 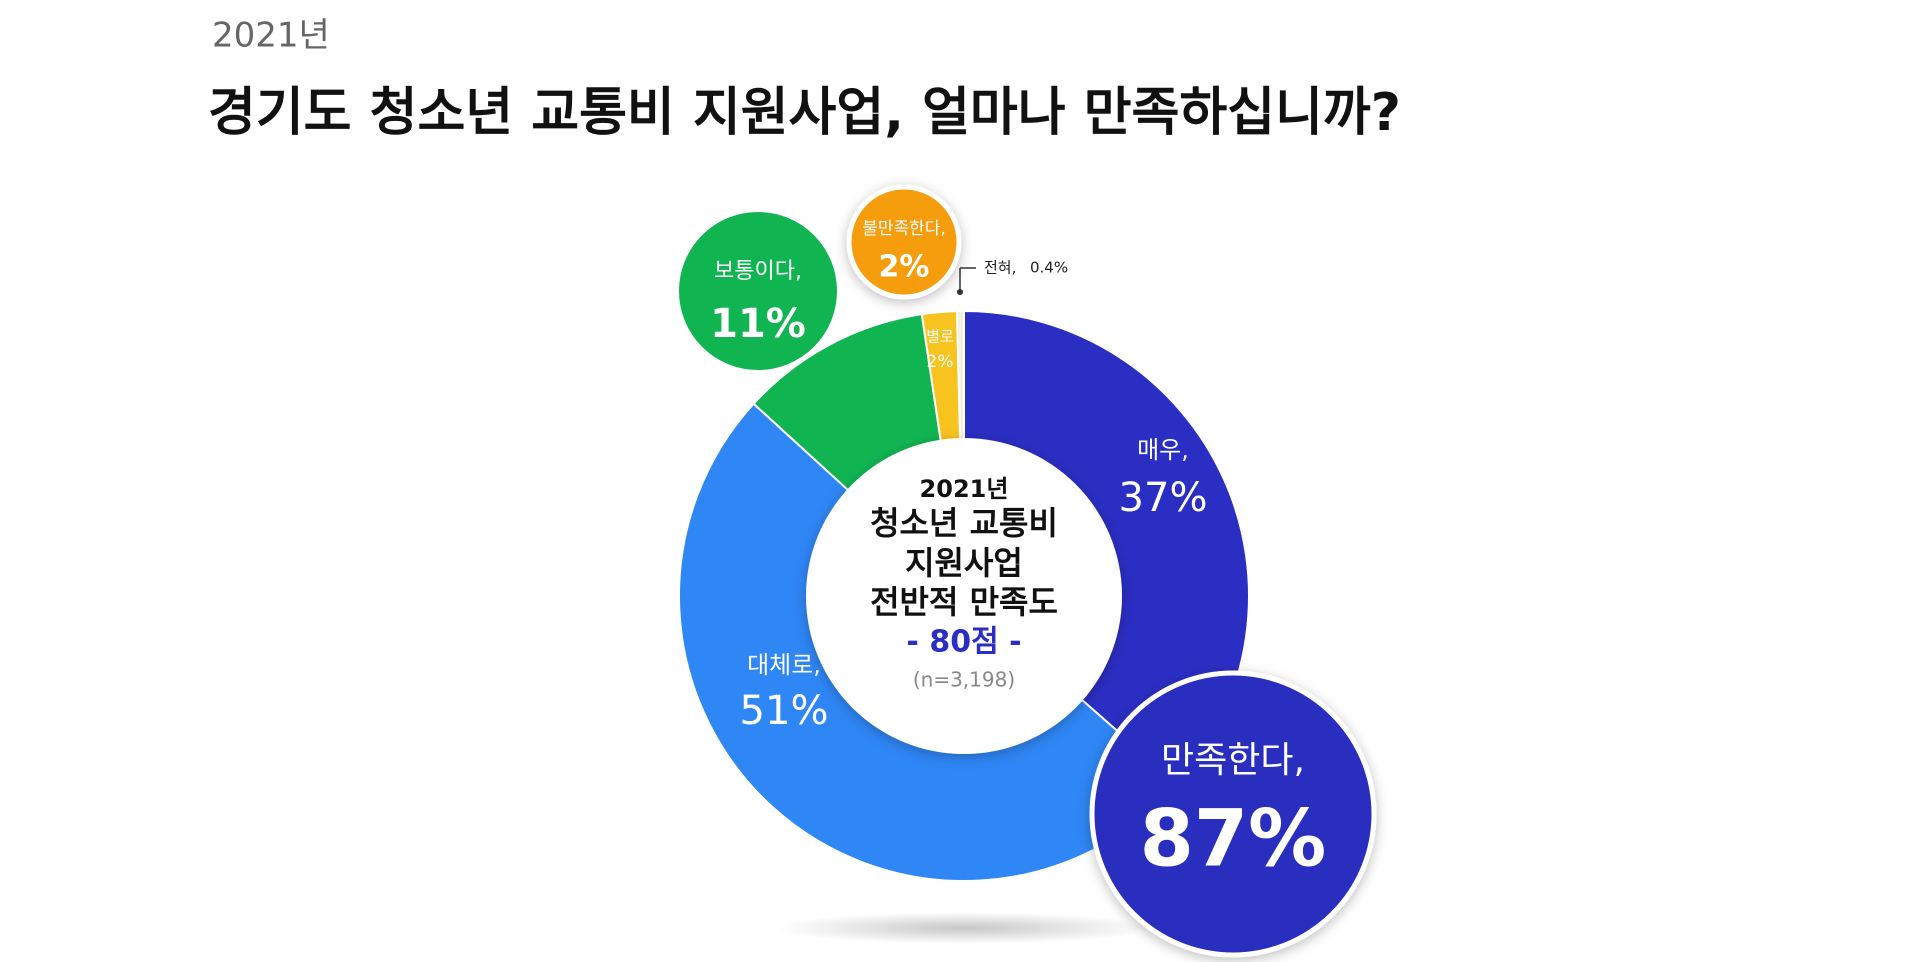 What do you see at coordinates (964, 563) in the screenshot?
I see `center-text: 지원사업` at bounding box center [964, 563].